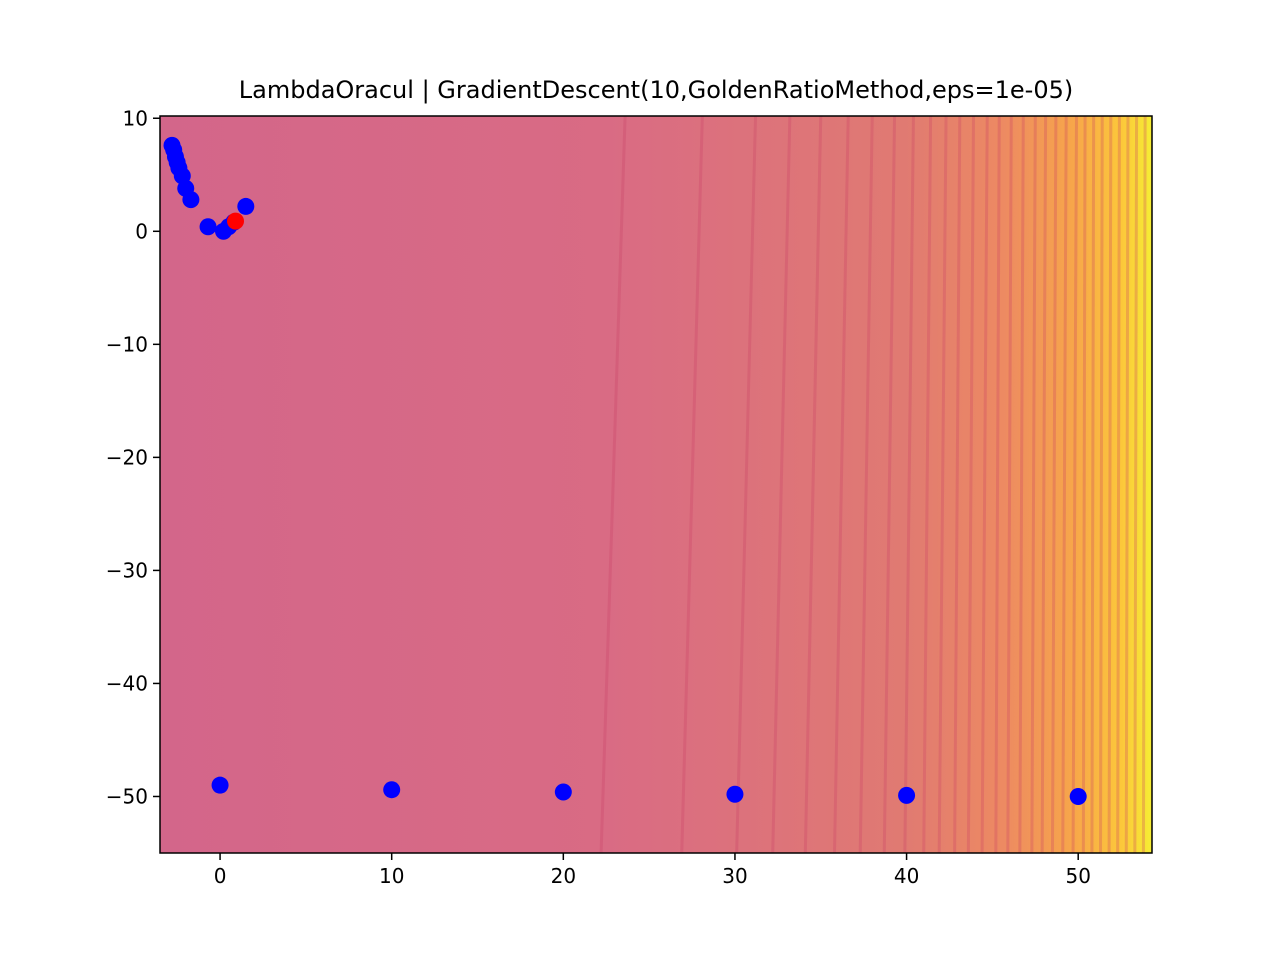  I want to click on y-tick-label: −10, so click(127, 344).